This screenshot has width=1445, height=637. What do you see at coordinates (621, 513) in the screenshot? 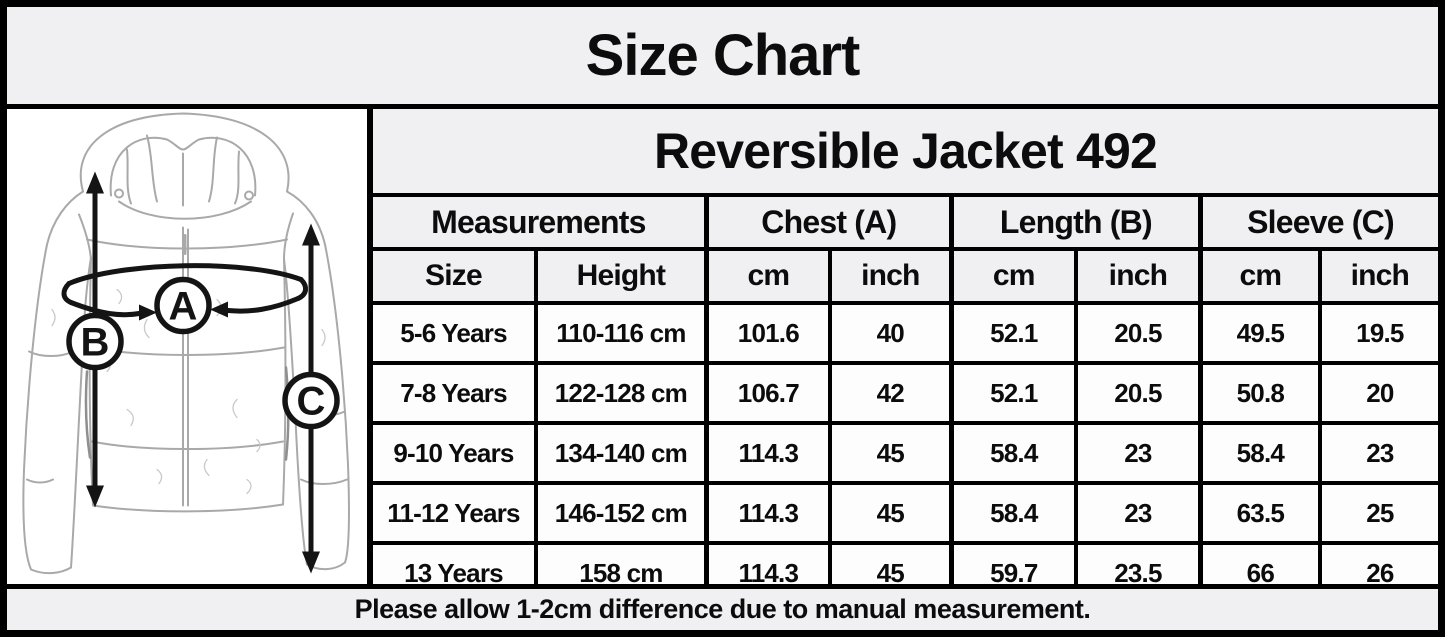
I see `table-cell: 146-152 cm` at bounding box center [621, 513].